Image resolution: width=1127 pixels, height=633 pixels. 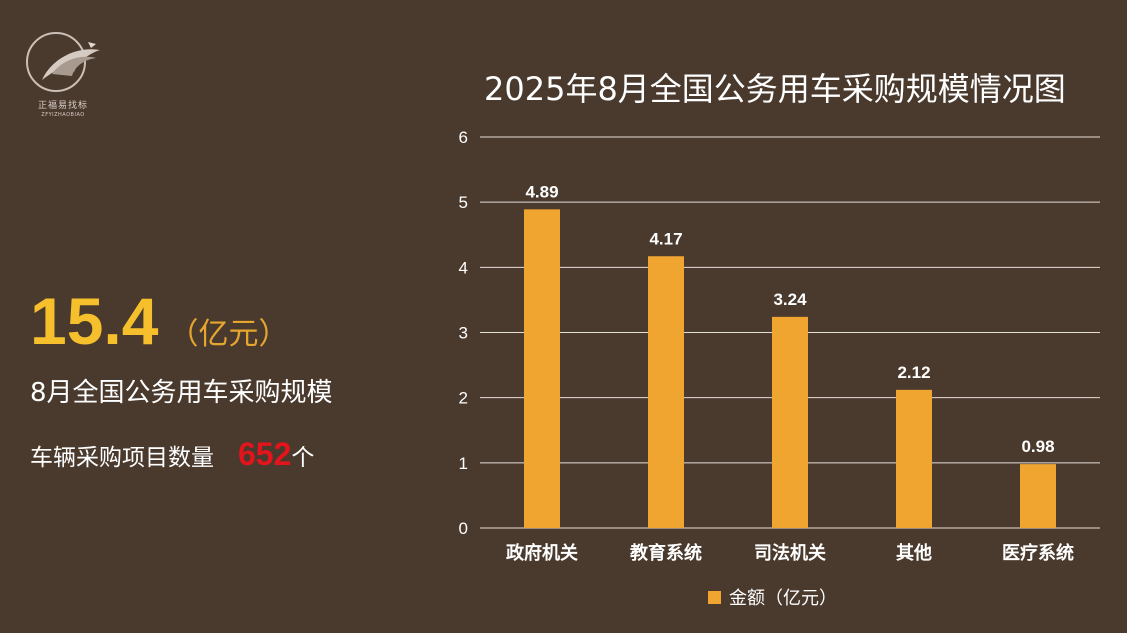 I want to click on data-label: 4.89, so click(x=541, y=191).